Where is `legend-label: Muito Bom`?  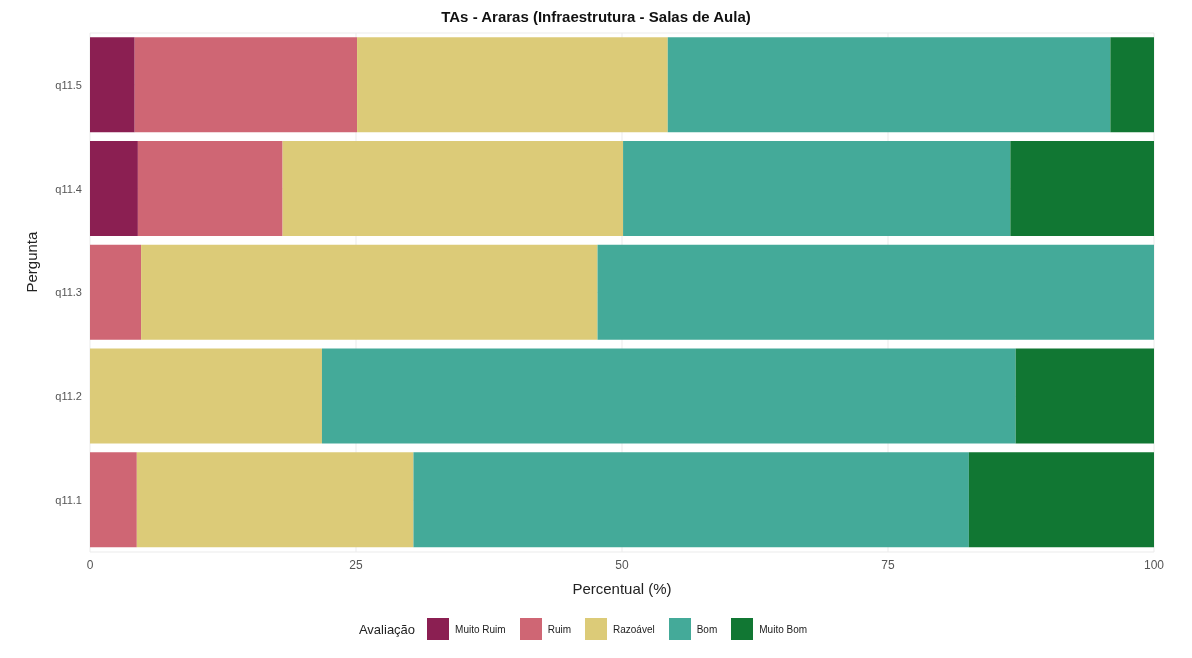 legend-label: Muito Bom is located at coordinates (783, 629).